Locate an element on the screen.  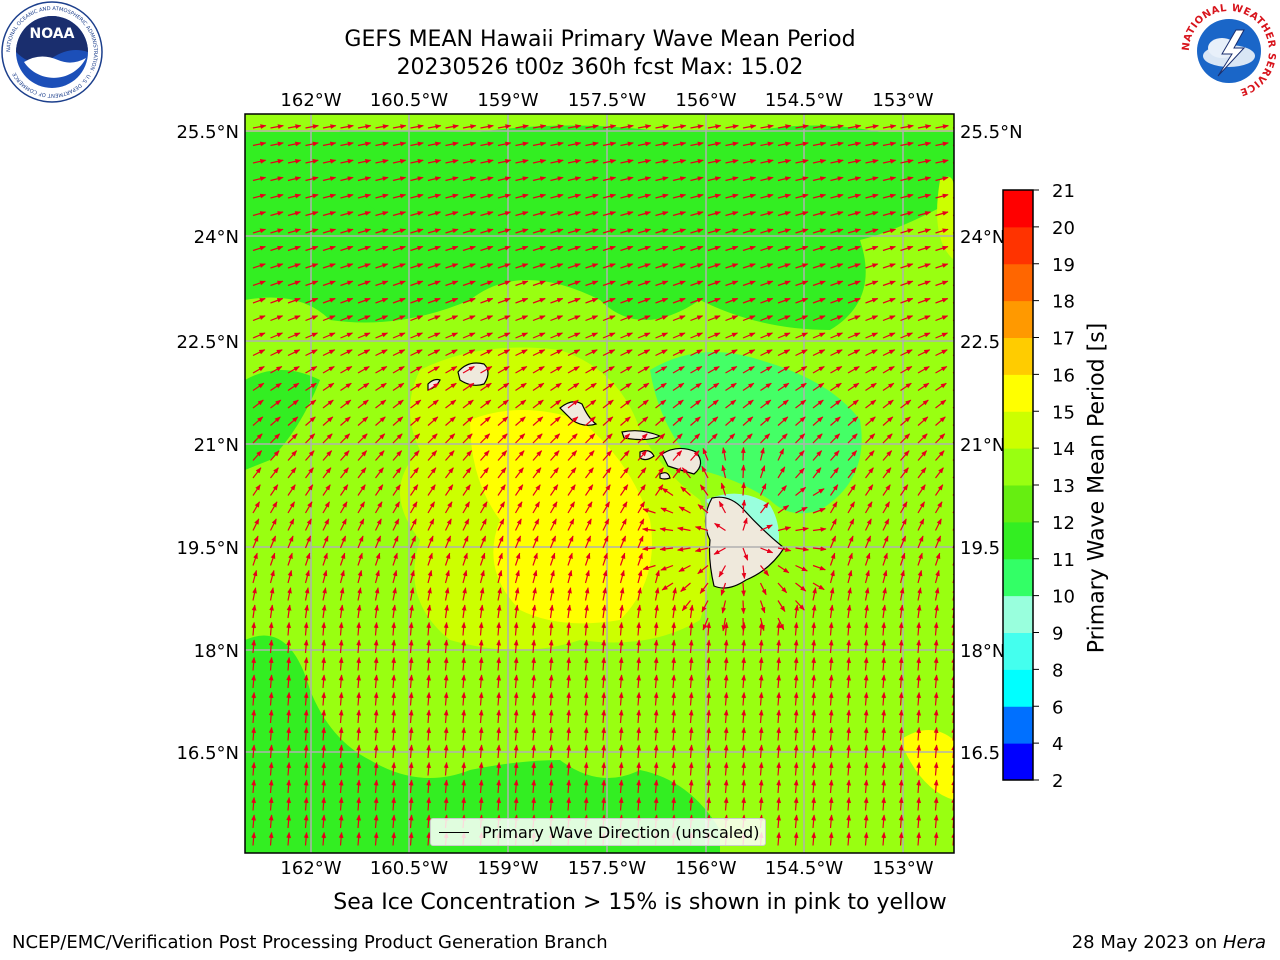
field-region-14s-ne is located at coordinates (945, 218).